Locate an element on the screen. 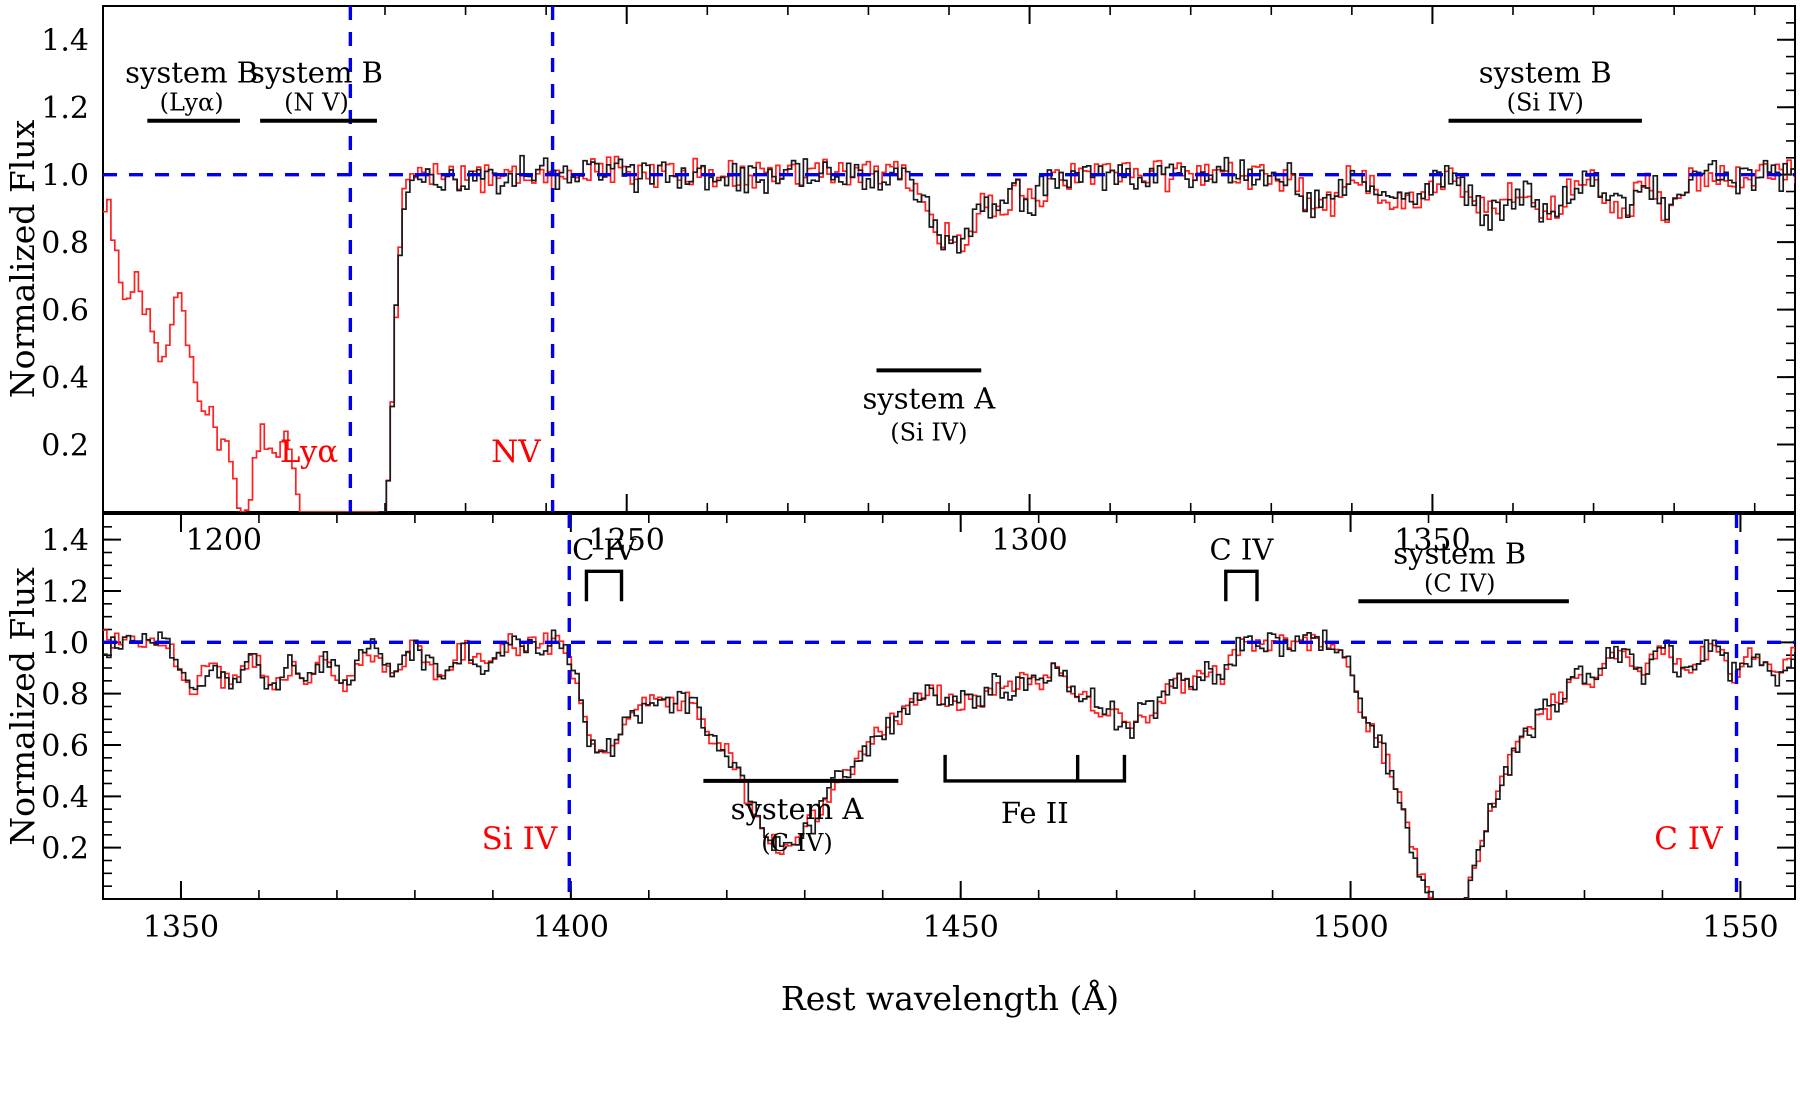 The image size is (1800, 1116). vline-label-civ: C IV is located at coordinates (1688, 839).